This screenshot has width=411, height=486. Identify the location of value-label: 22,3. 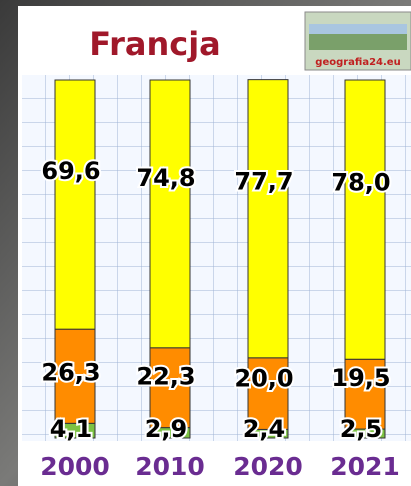
(165, 377).